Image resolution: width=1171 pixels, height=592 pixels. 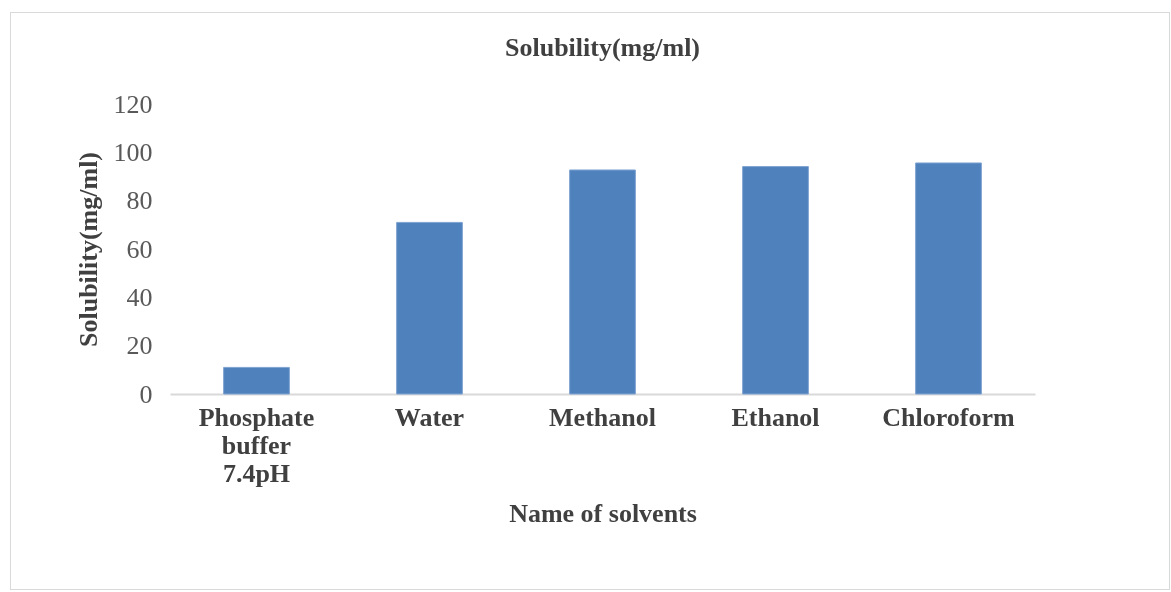 I want to click on chart-title: Solubility(mg/ml), so click(x=602, y=47).